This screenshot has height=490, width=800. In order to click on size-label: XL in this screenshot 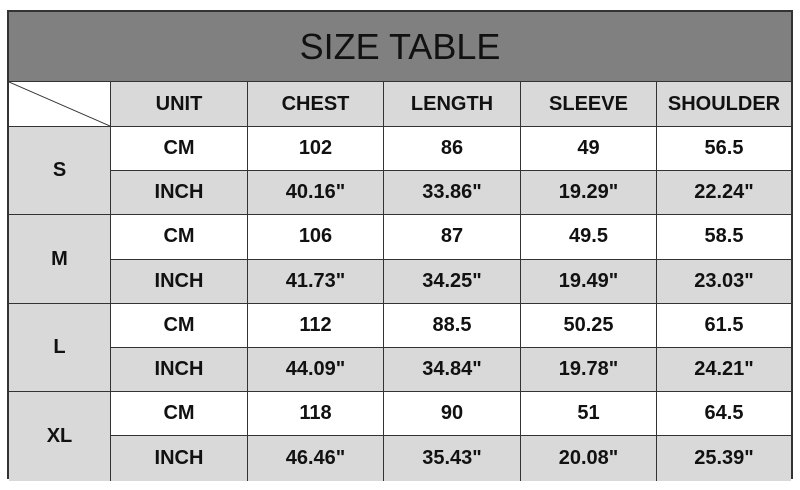, I will do `click(60, 436)`.